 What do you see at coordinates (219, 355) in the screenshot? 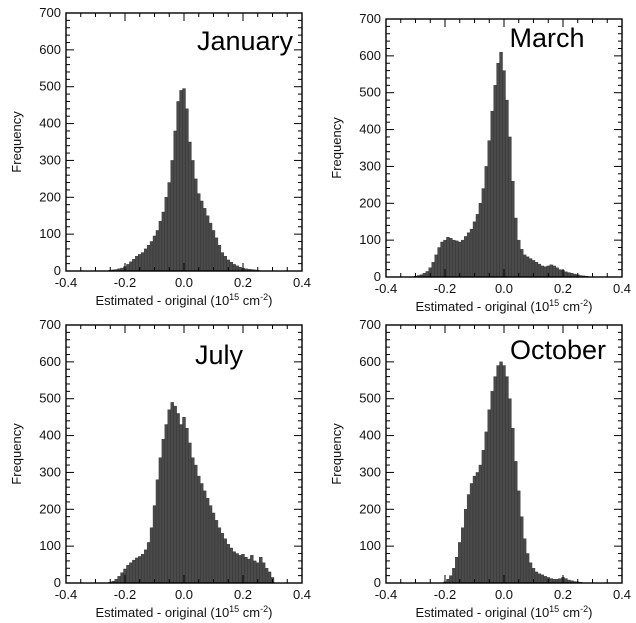
I see `panel-title: July` at bounding box center [219, 355].